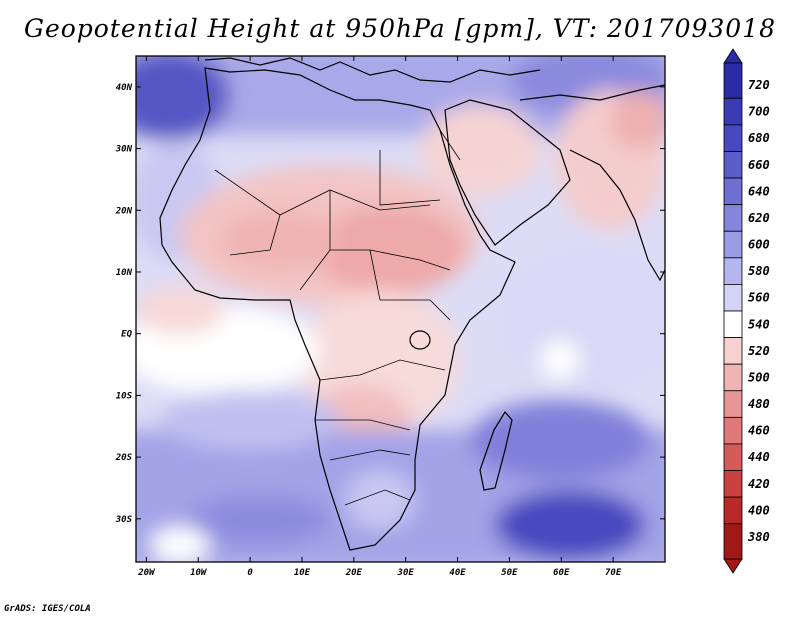 This screenshot has width=800, height=618. What do you see at coordinates (758, 537) in the screenshot?
I see `colorbar-label: 380` at bounding box center [758, 537].